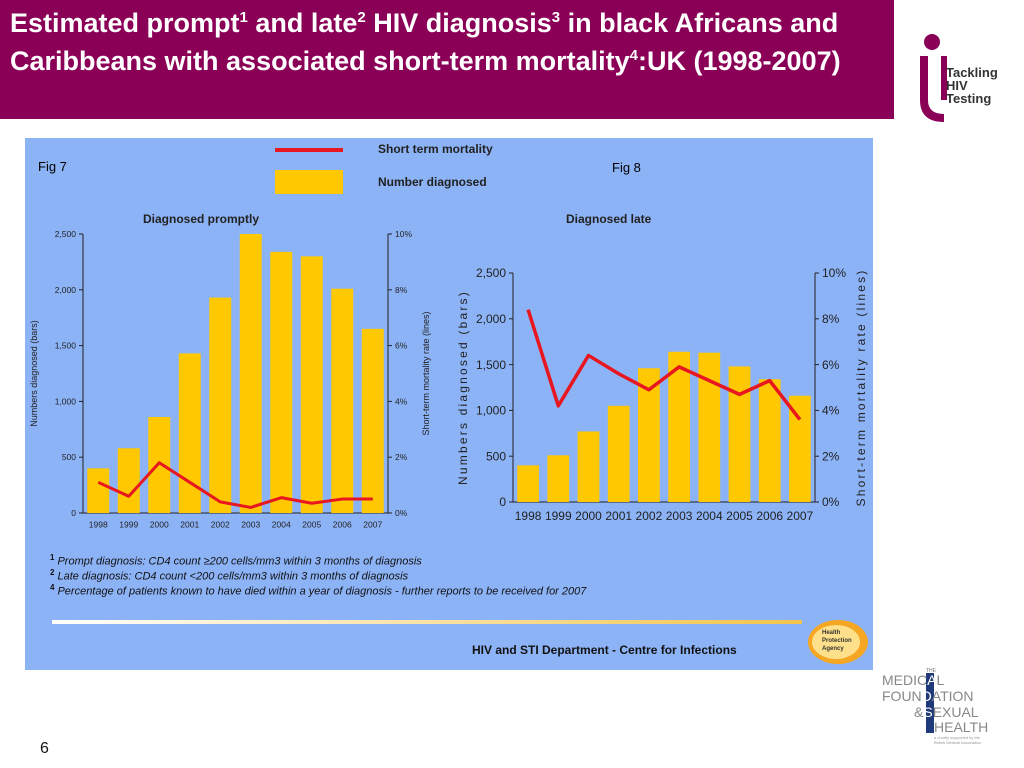  I want to click on tackling-hiv-testing-logo, so click(933, 78).